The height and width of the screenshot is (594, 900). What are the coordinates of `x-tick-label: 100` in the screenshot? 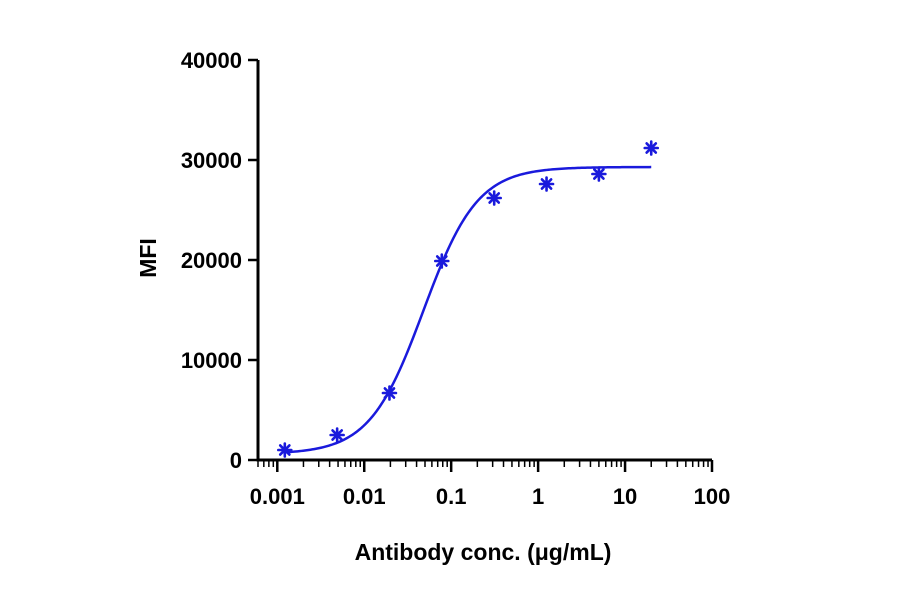 It's located at (712, 496).